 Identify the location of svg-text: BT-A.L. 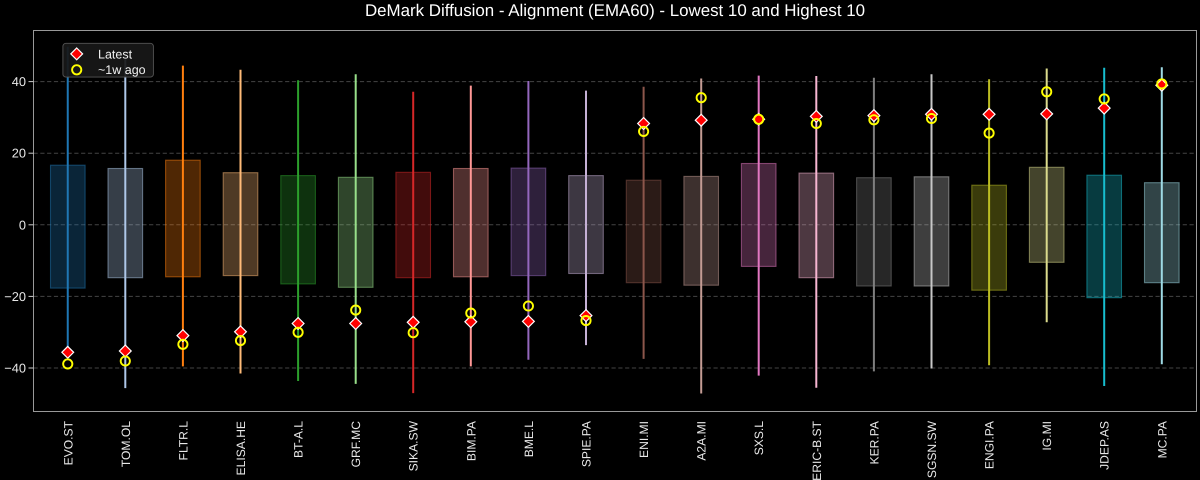
(299, 439).